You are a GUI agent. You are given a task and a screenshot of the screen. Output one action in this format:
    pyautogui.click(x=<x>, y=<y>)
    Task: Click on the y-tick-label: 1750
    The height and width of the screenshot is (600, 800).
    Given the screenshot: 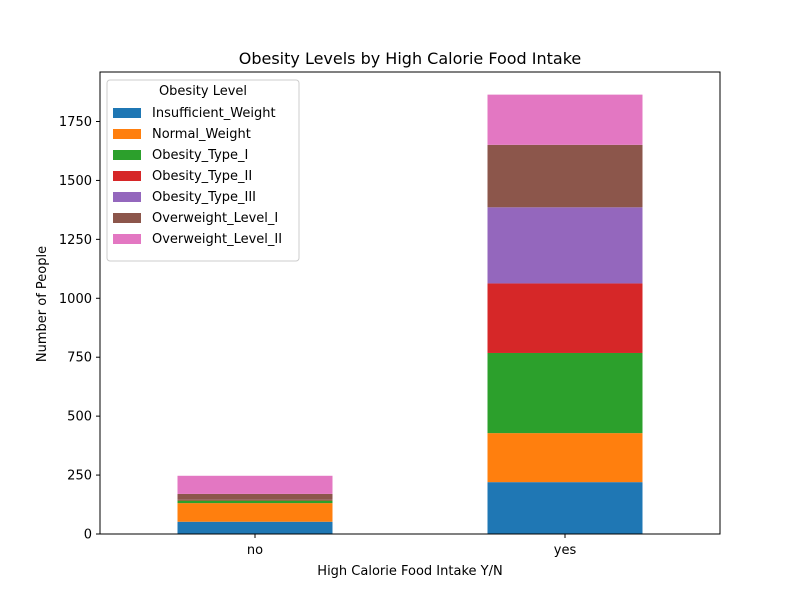 What is the action you would take?
    pyautogui.click(x=75, y=122)
    